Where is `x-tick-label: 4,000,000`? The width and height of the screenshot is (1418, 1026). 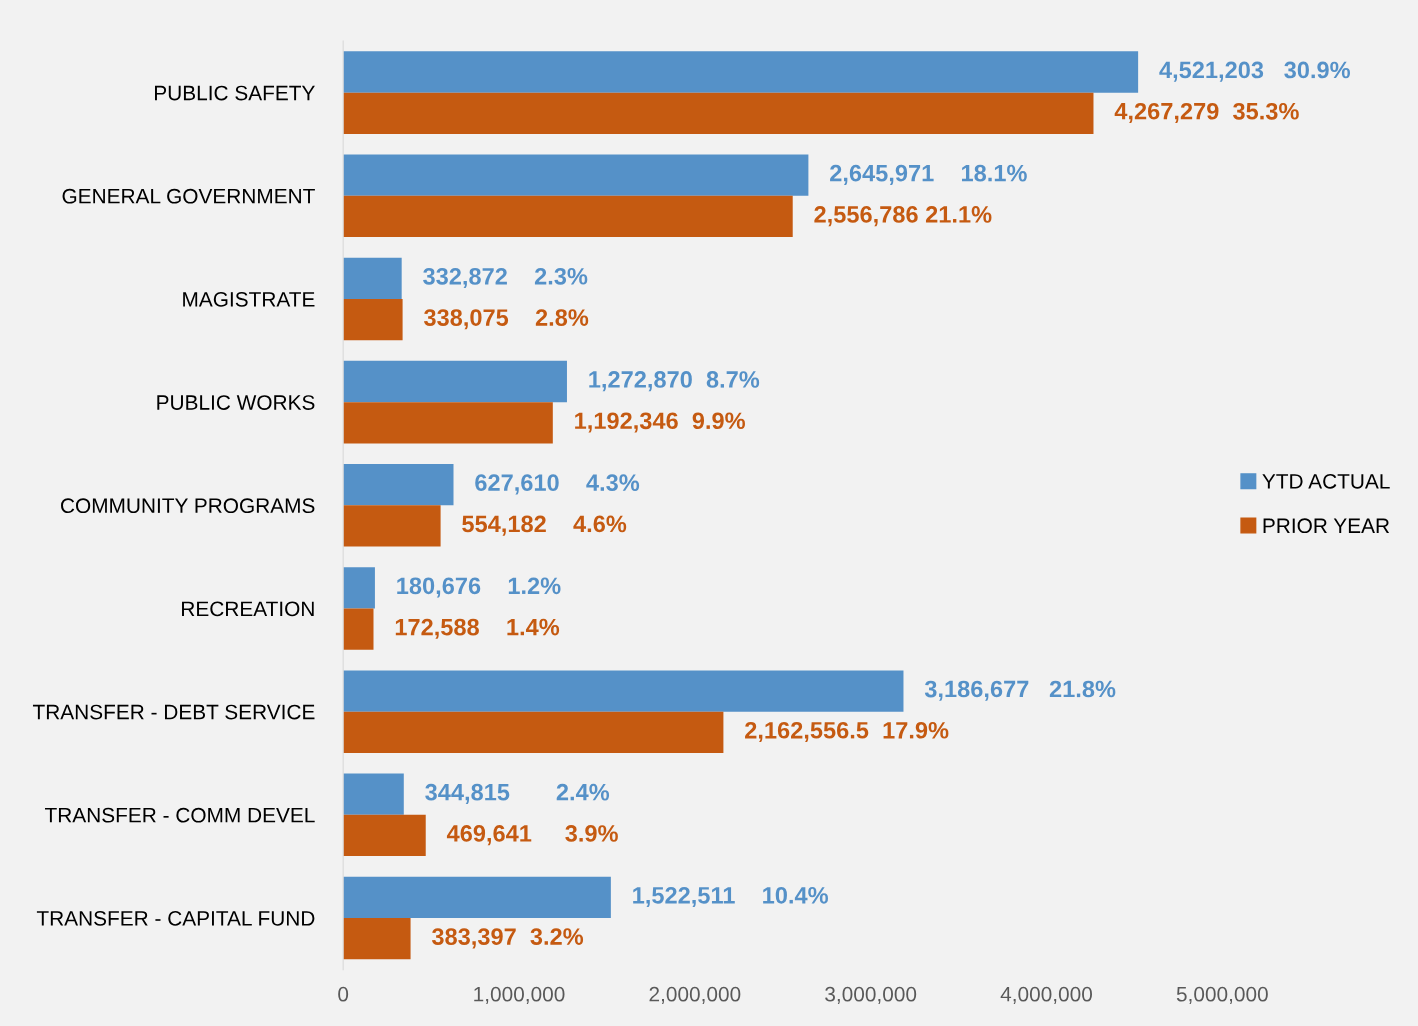 x-tick-label: 4,000,000 is located at coordinates (1046, 995).